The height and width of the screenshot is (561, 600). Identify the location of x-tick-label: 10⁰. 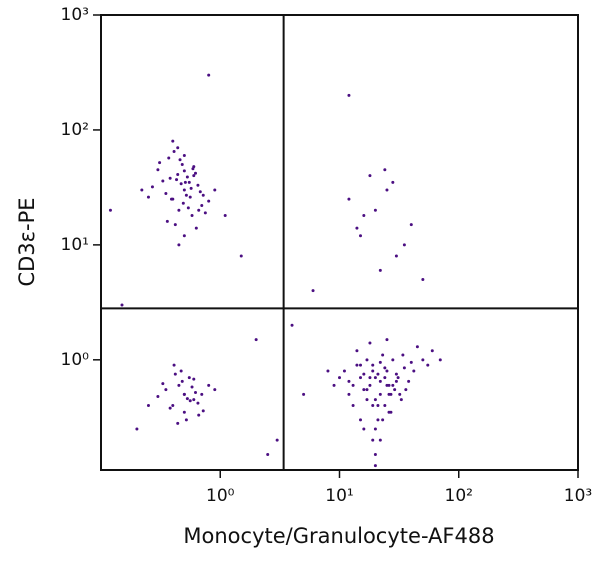
(220, 496).